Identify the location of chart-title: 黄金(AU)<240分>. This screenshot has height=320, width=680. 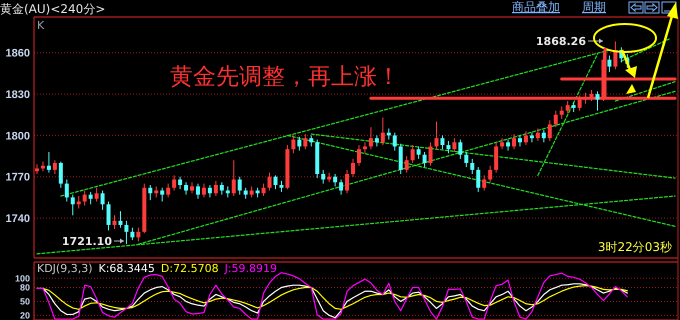
(53, 9).